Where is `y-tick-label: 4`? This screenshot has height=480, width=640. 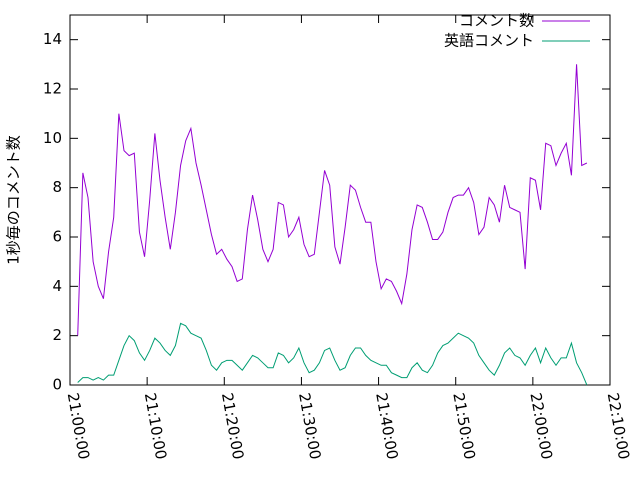
y-tick-label: 4 is located at coordinates (57, 286).